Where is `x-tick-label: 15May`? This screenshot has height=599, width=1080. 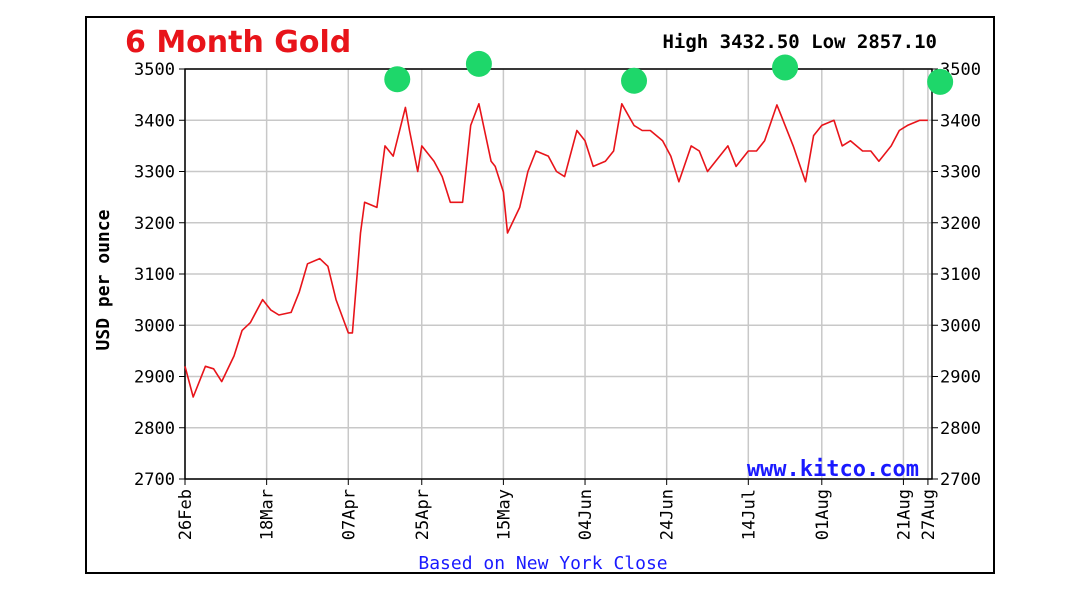 x-tick-label: 15May is located at coordinates (504, 514).